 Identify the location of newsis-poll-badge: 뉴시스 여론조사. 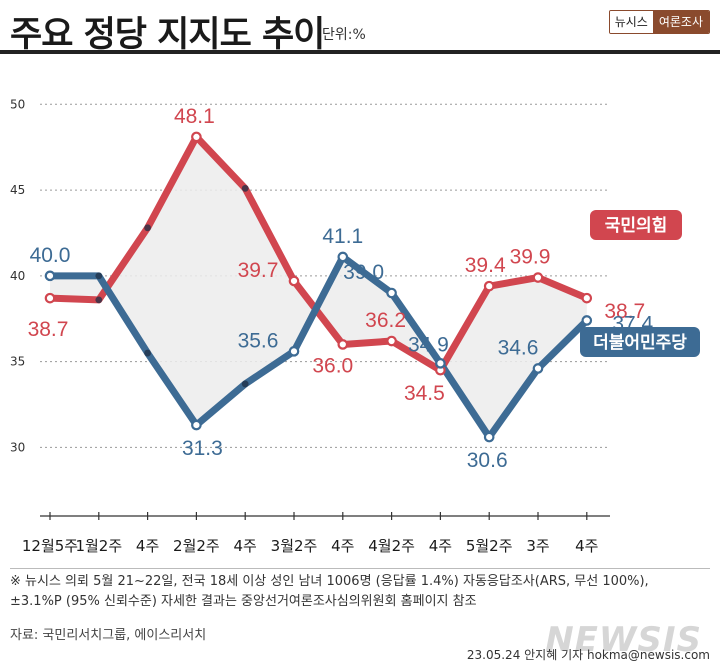
(659, 22).